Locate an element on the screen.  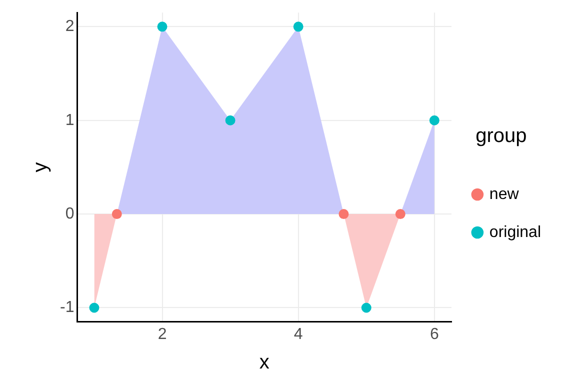
x-tick-label: 6 is located at coordinates (434, 334).